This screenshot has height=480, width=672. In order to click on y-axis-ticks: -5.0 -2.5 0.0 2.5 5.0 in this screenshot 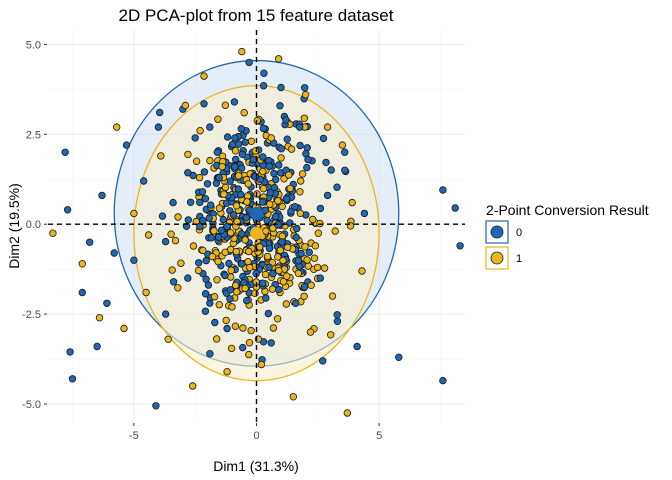, I will do `click(34, 225)`.